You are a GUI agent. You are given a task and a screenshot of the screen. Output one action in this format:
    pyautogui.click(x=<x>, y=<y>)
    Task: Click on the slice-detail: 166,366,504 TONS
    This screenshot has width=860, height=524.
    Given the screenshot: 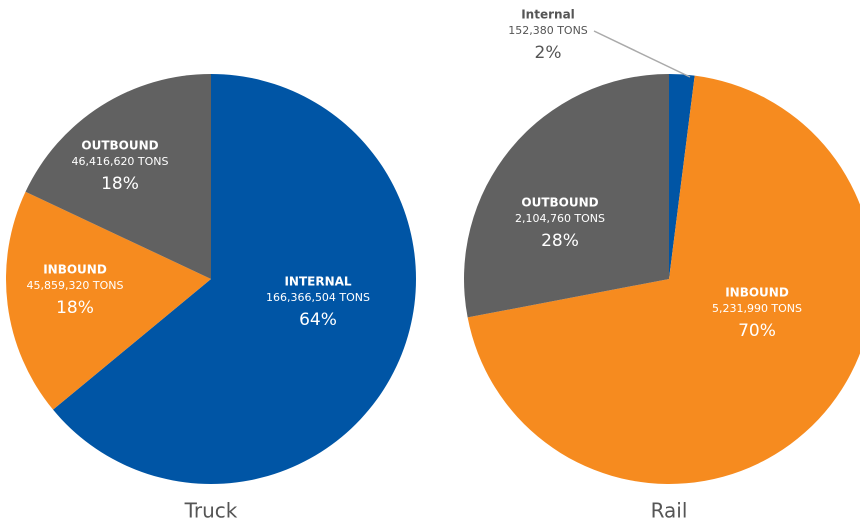 What is the action you would take?
    pyautogui.click(x=318, y=297)
    